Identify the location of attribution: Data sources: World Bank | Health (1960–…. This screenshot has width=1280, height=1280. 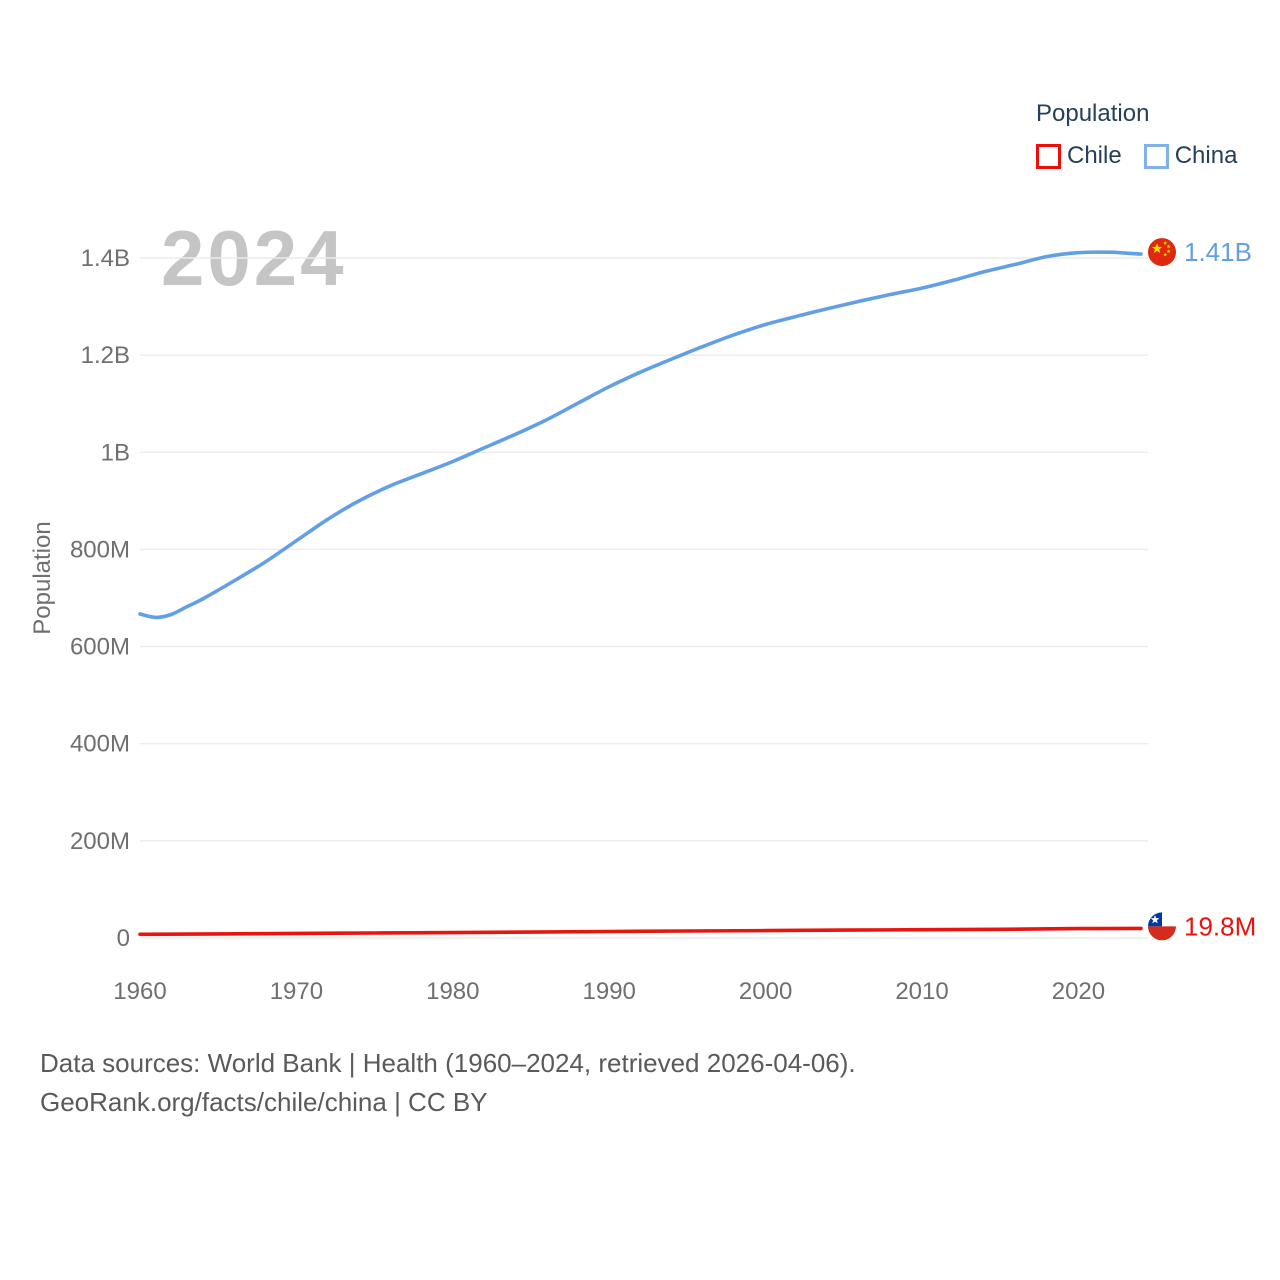
(448, 1083).